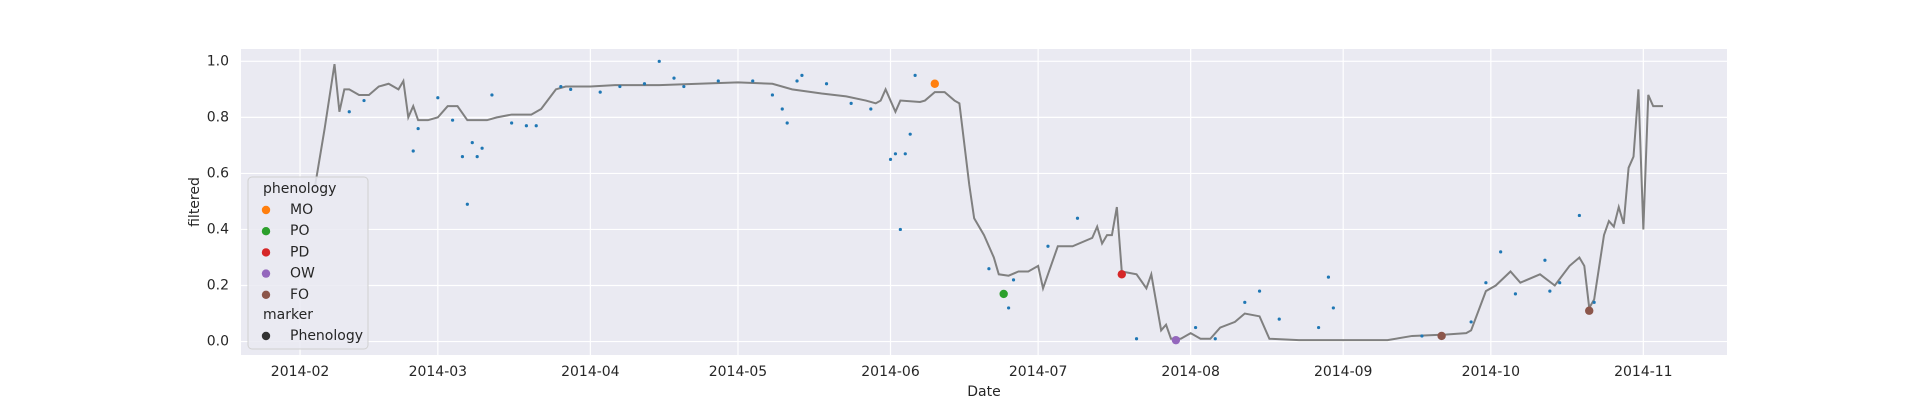 The width and height of the screenshot is (1920, 400). Describe the element at coordinates (299, 295) in the screenshot. I see `legend-label: FO` at that location.